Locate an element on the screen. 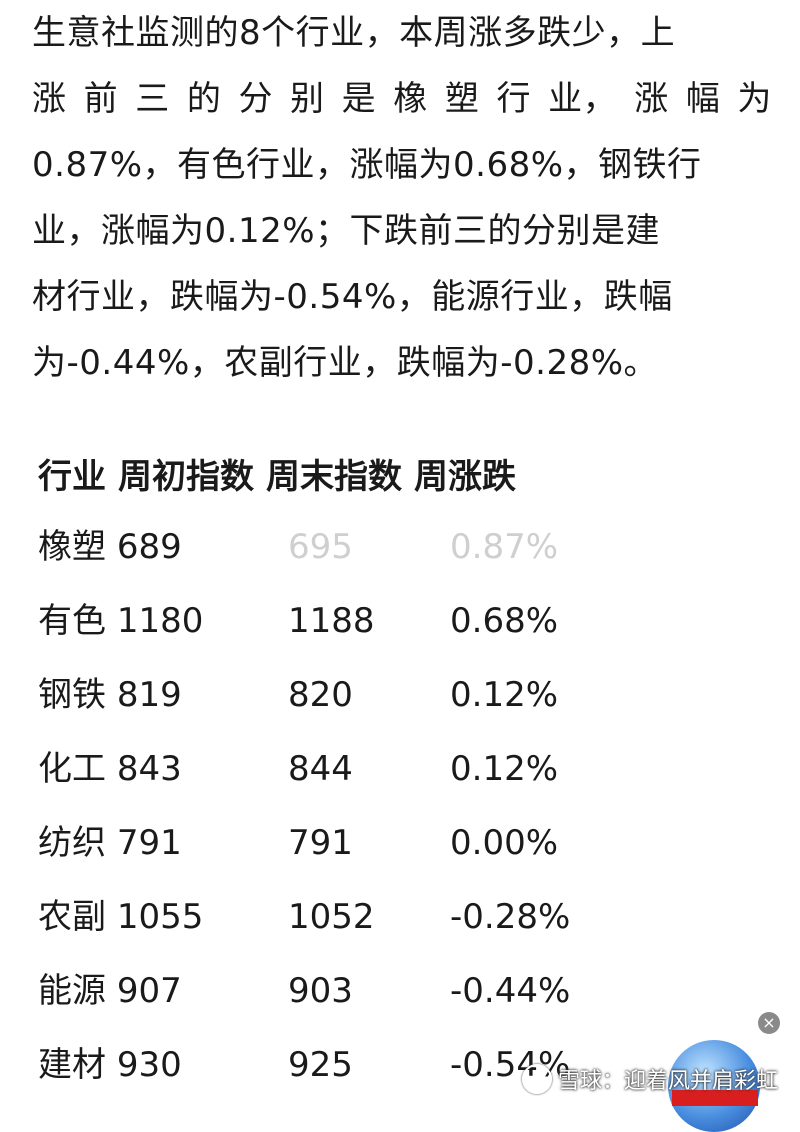 This screenshot has height=1132, width=800. paragraph-line: 0.87%，有色行业，涨幅为0.68%，钢铁行 is located at coordinates (367, 165).